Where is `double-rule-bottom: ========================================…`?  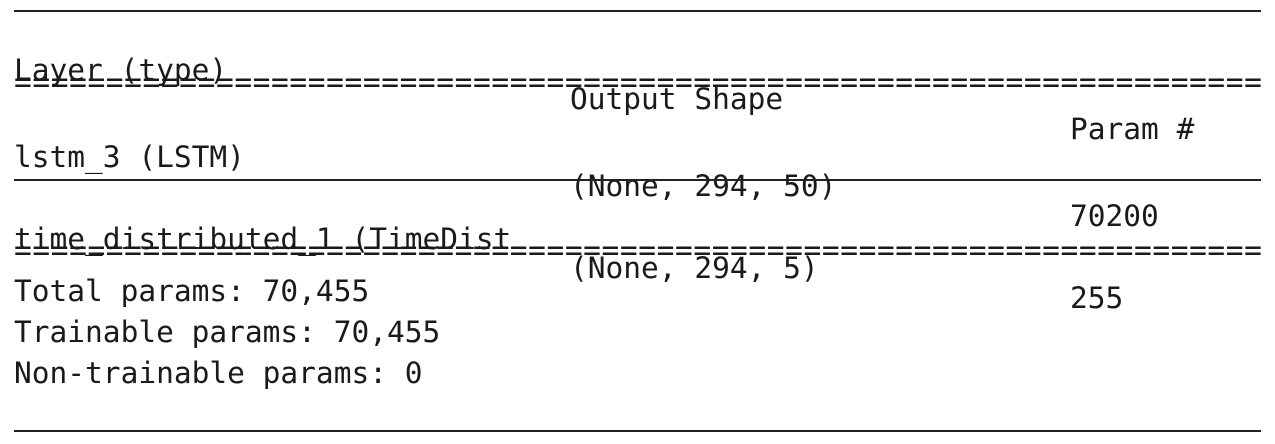 double-rule-bottom: ========================================… is located at coordinates (638, 250).